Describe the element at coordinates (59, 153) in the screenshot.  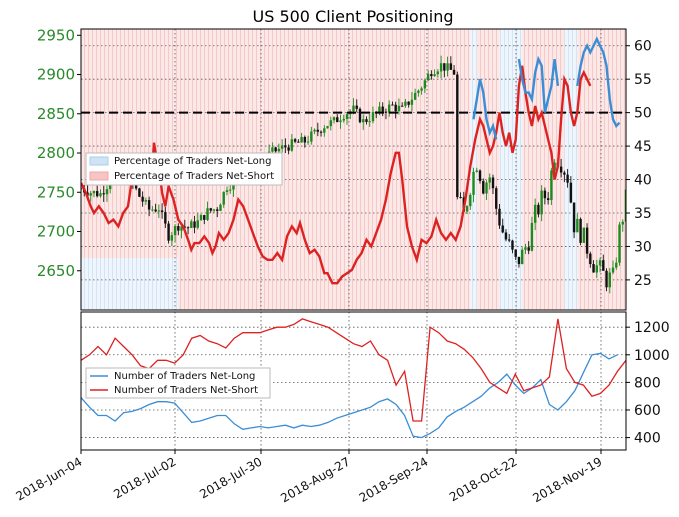
I see `left-axis-ticks: 2650 2700 2750 2800 2850 2900 2950` at that location.